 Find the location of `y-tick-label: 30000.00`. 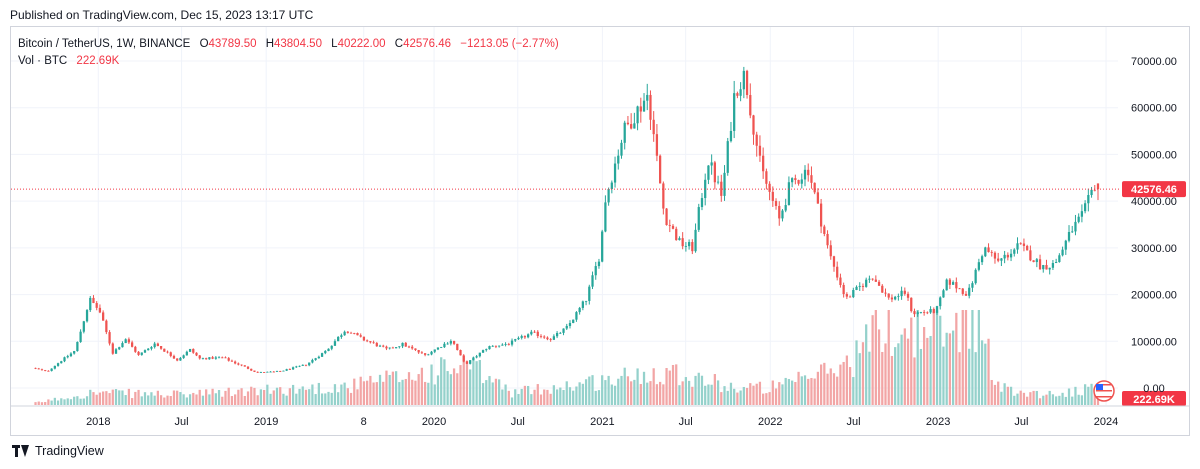

y-tick-label: 30000.00 is located at coordinates (1154, 249).